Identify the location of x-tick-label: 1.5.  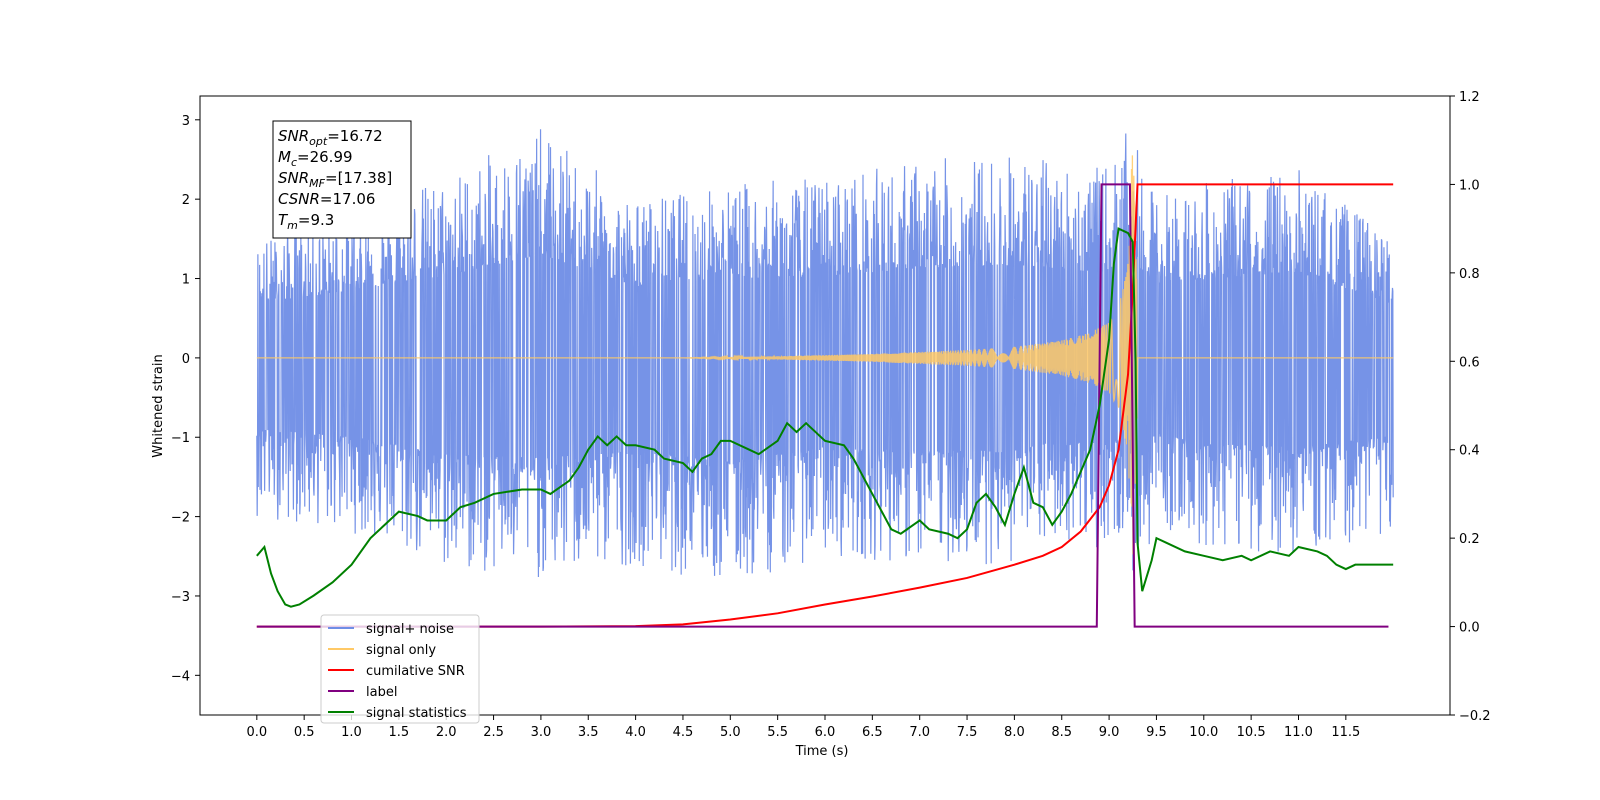
(399, 732).